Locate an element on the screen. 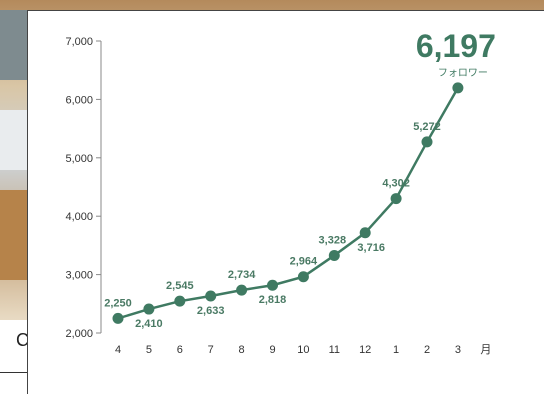 The image size is (544, 394). y-tick-label: 5,000 is located at coordinates (79, 159).